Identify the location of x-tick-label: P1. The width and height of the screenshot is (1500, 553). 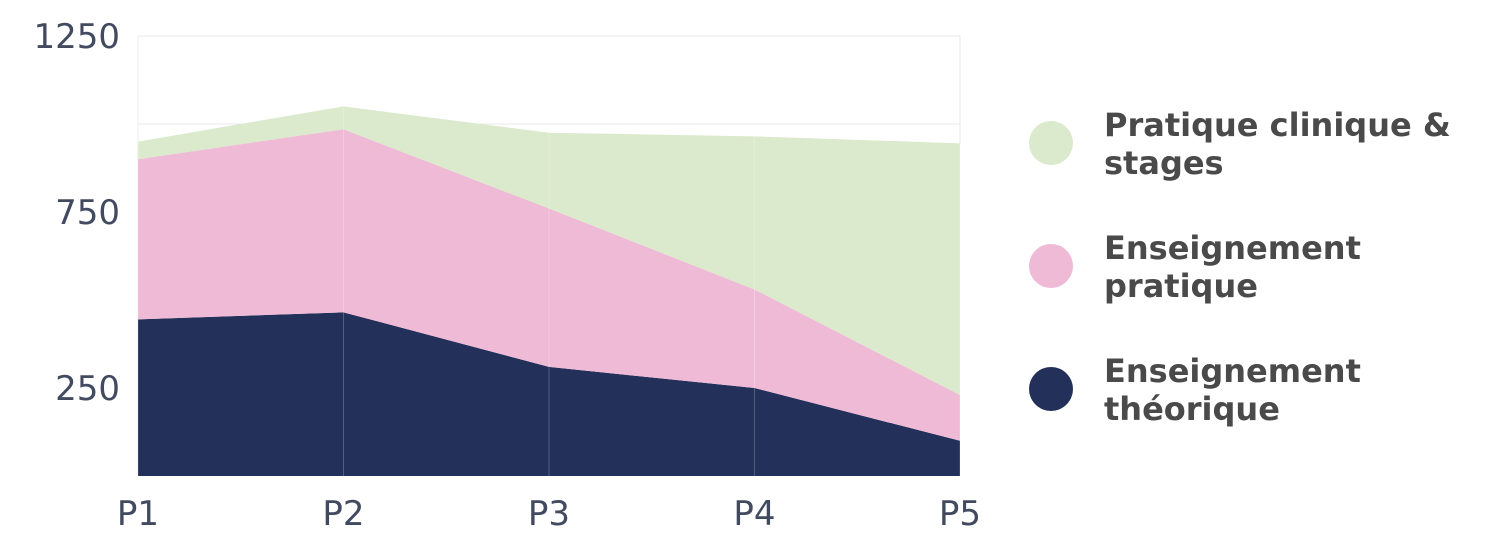
(138, 514).